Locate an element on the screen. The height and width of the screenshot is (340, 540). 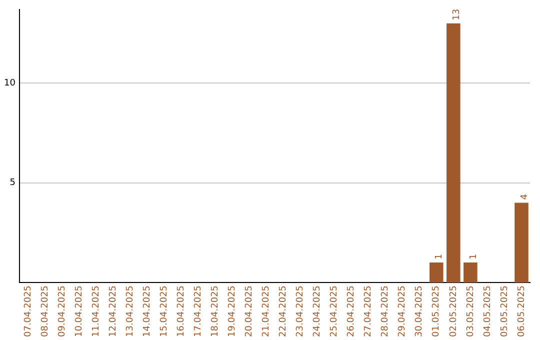
x-tick-label: 05.05.2025 is located at coordinates (505, 311).